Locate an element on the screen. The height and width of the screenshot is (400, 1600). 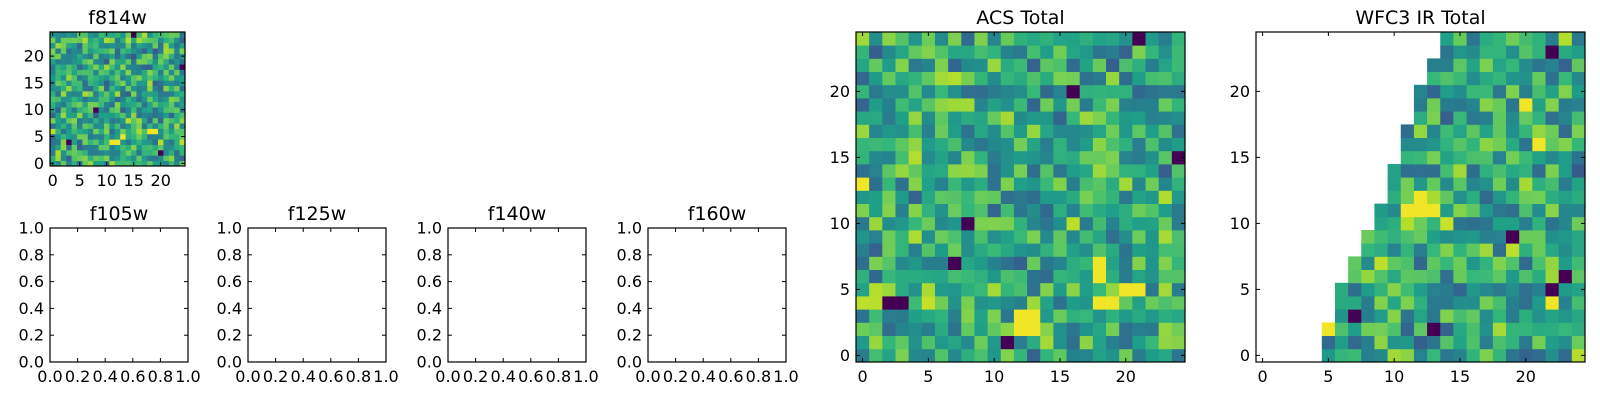
x-tick-label: 0.6 is located at coordinates (730, 376).